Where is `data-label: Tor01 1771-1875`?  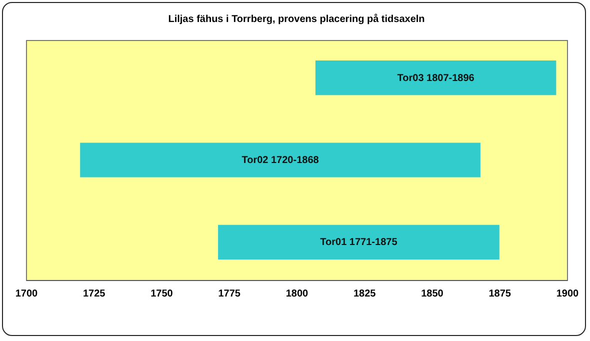
data-label: Tor01 1771-1875 is located at coordinates (359, 242).